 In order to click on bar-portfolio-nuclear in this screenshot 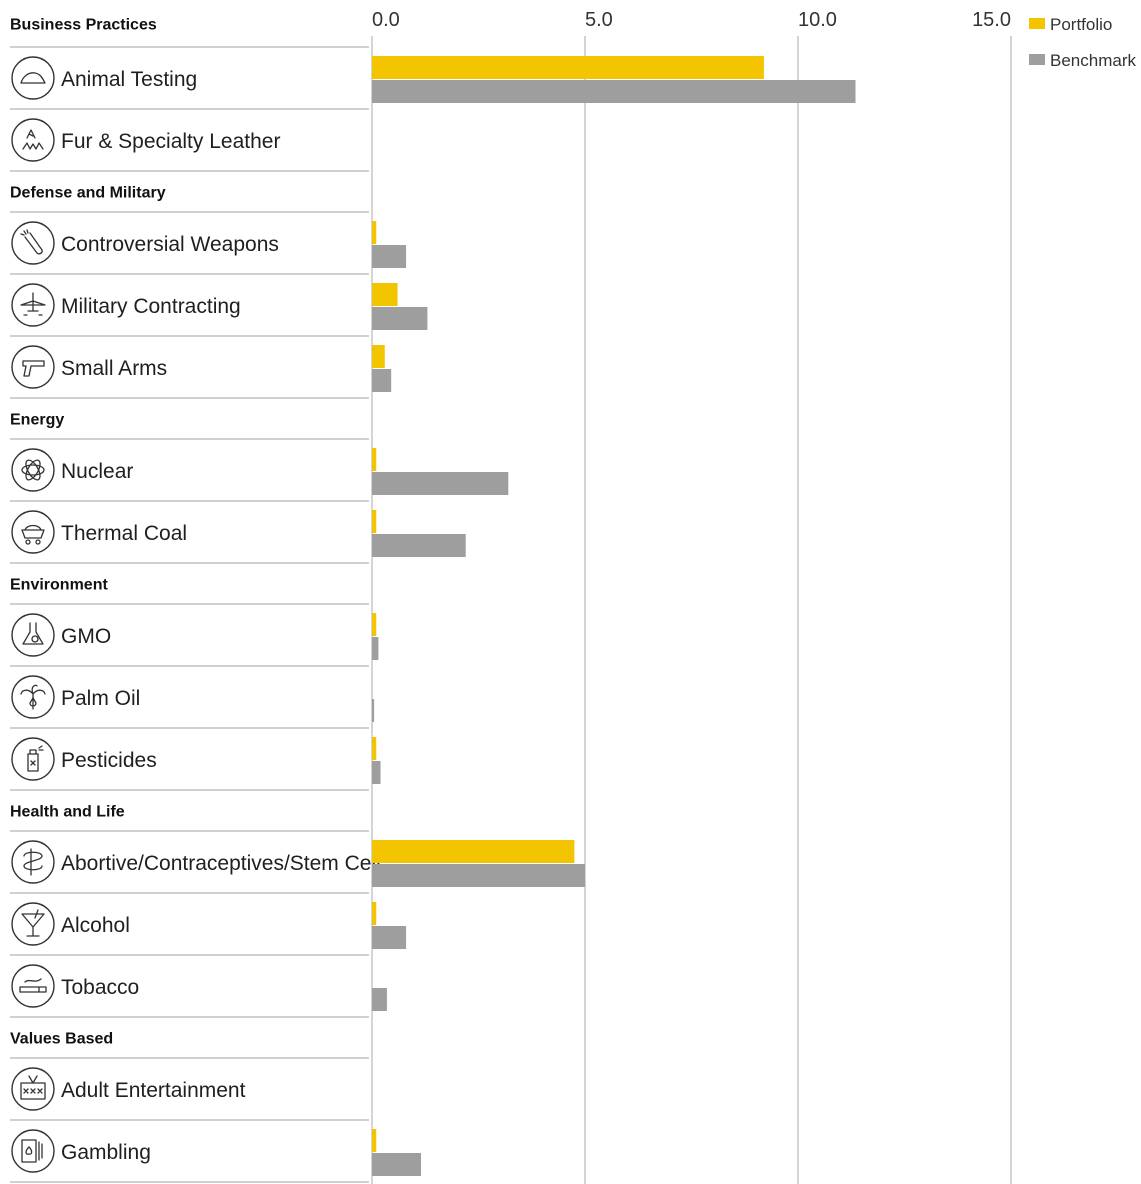, I will do `click(374, 459)`.